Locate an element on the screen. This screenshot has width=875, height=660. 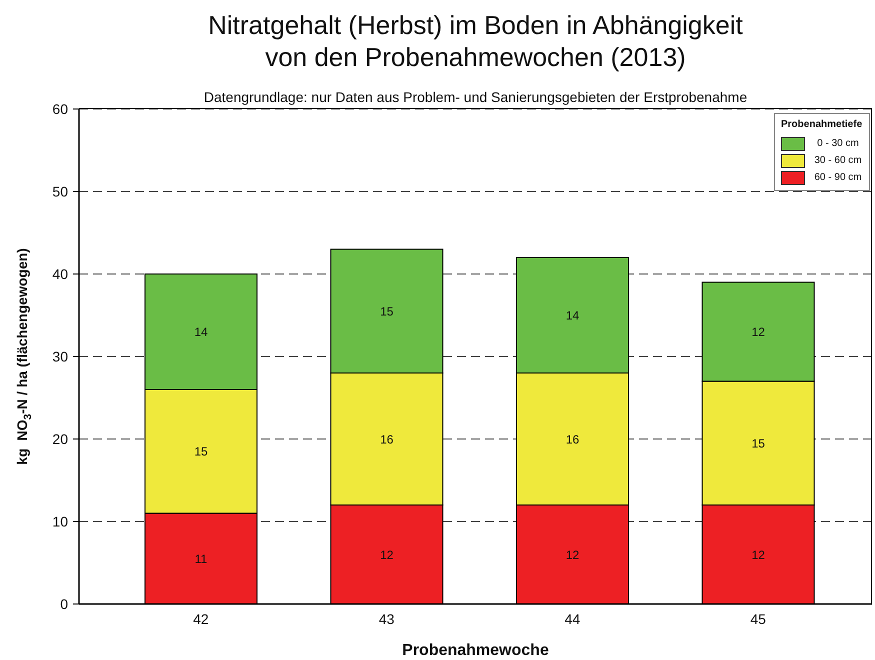
y-tick-label: 60 is located at coordinates (60, 108).